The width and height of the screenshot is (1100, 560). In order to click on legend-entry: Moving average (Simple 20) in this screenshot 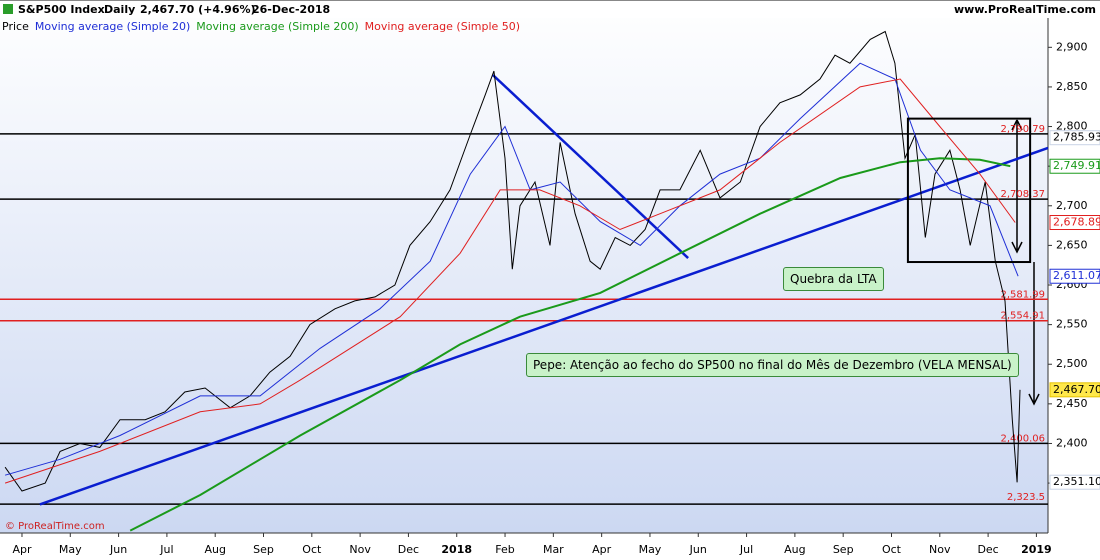, I will do `click(112, 26)`.